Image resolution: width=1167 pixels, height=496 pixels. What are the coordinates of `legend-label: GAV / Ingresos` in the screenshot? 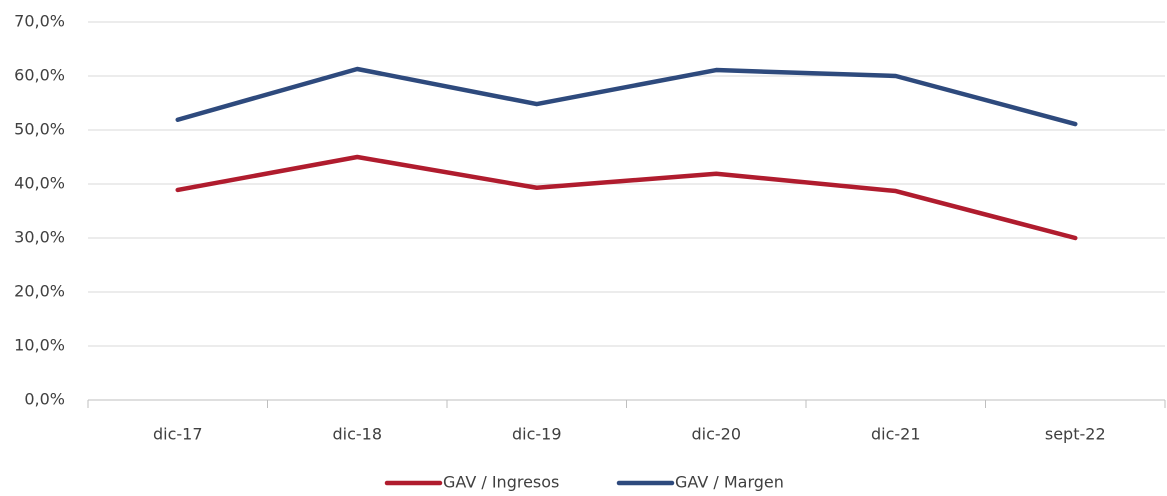 It's located at (501, 482).